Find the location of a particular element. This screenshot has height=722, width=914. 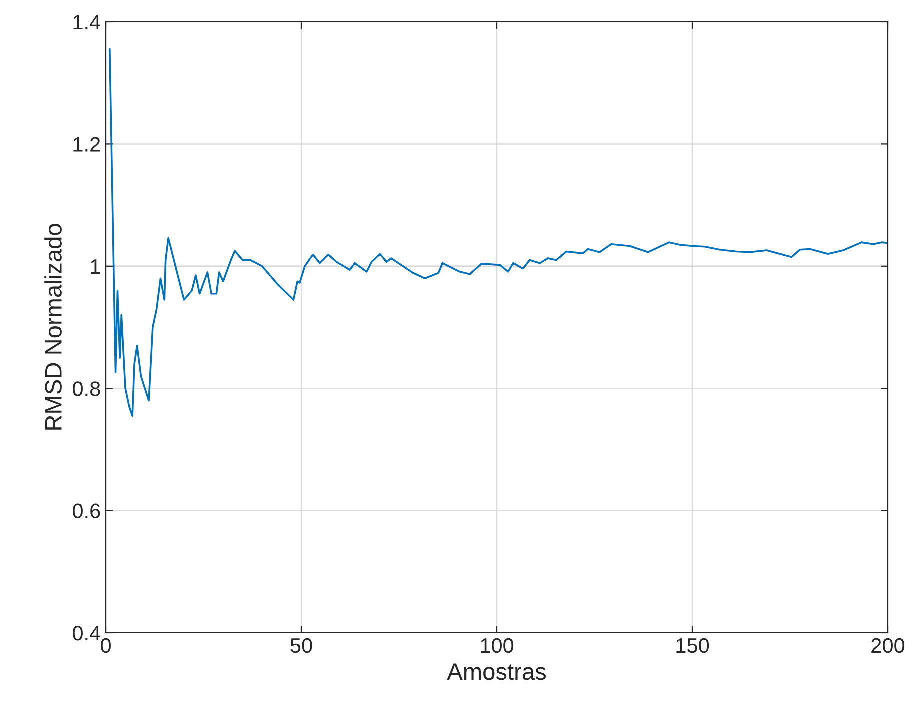

x-tick-label: 200 is located at coordinates (888, 646).